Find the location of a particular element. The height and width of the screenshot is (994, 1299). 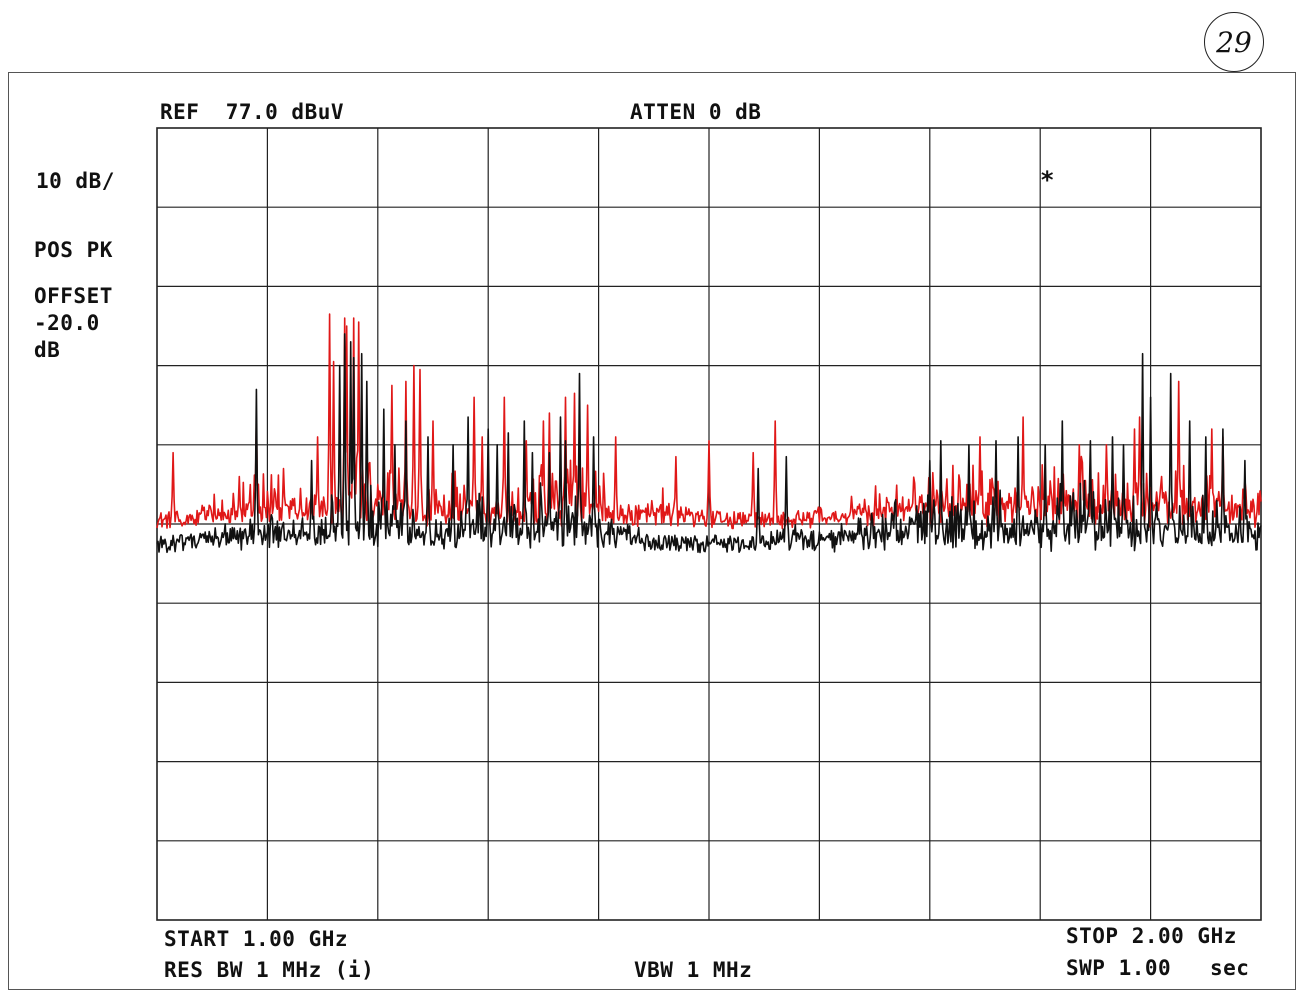

resolution-bandwidth-label: RES BW 1 MHz (i) is located at coordinates (269, 970).